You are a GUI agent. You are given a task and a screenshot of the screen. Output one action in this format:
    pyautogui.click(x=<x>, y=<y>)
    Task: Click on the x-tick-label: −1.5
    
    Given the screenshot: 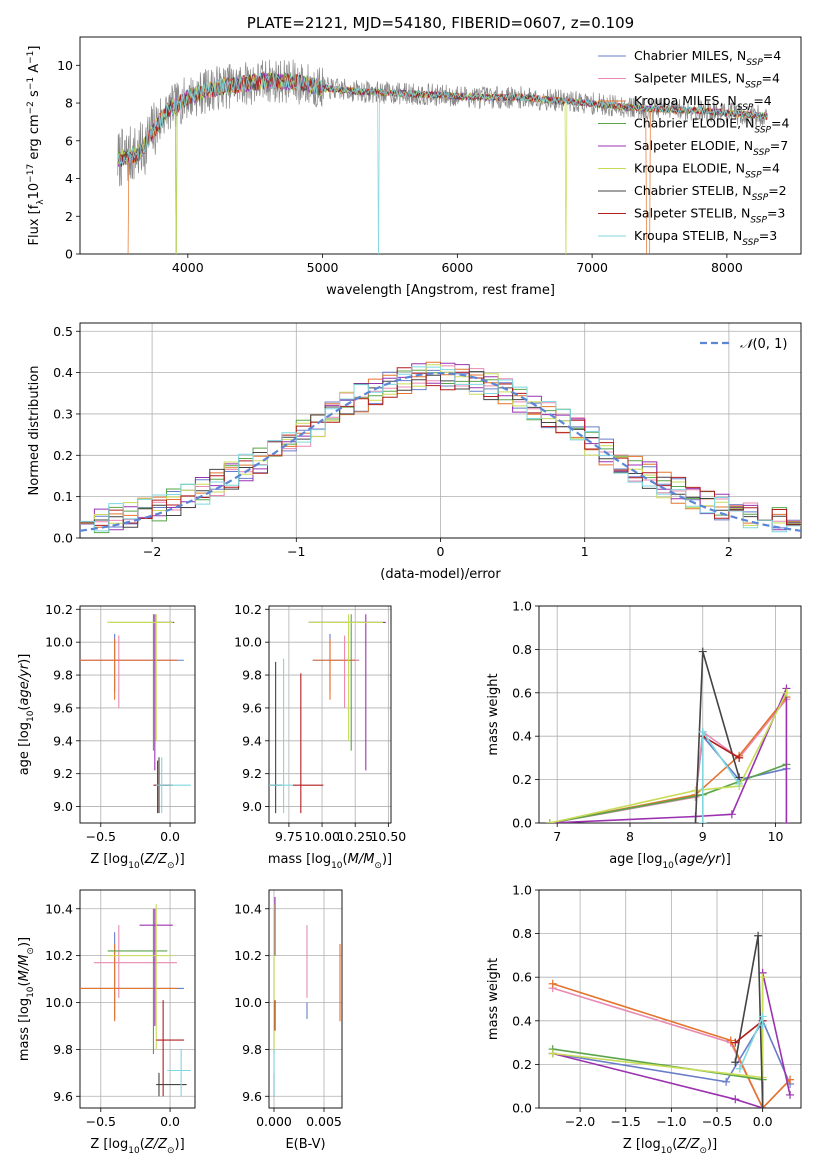 What is the action you would take?
    pyautogui.click(x=626, y=1121)
    